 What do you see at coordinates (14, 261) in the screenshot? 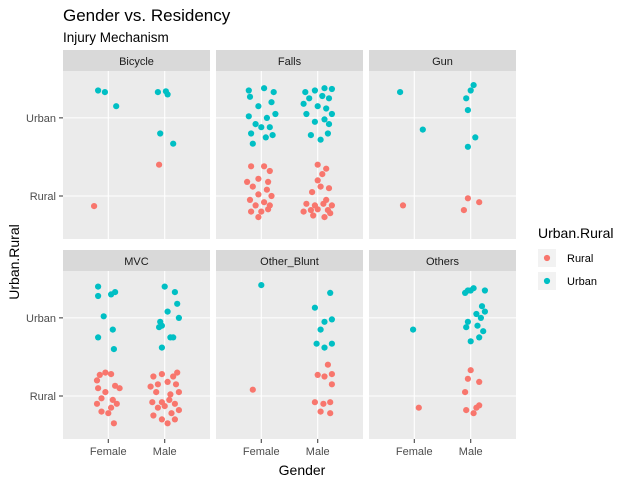
I see `y-axis-title: Urban.Rural` at bounding box center [14, 261].